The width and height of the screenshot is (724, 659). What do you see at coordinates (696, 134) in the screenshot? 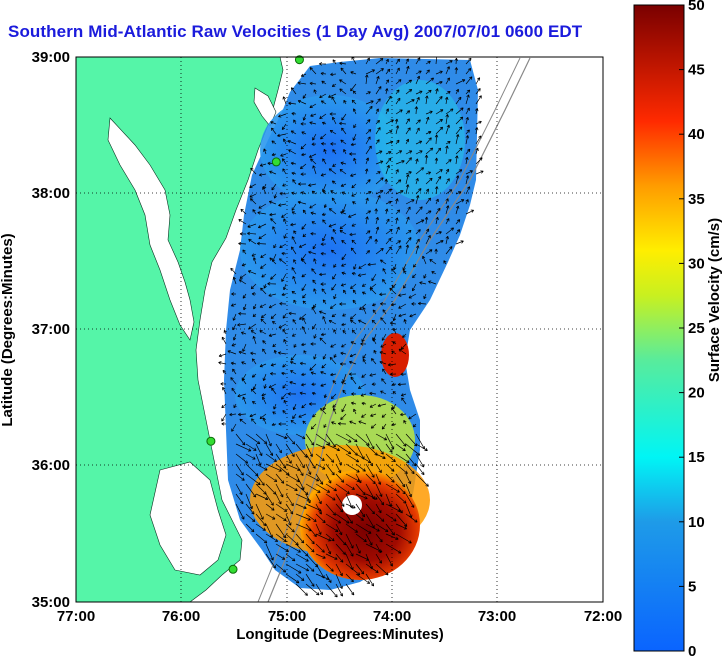
I see `colorbar-tick: 40` at bounding box center [696, 134].